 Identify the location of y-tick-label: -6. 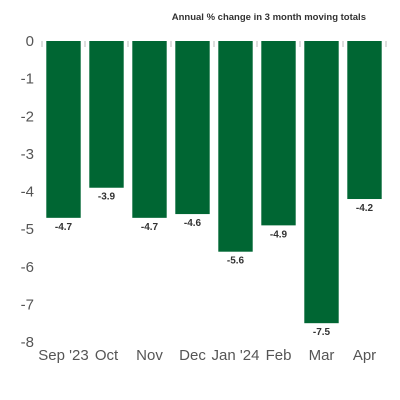
(27, 267).